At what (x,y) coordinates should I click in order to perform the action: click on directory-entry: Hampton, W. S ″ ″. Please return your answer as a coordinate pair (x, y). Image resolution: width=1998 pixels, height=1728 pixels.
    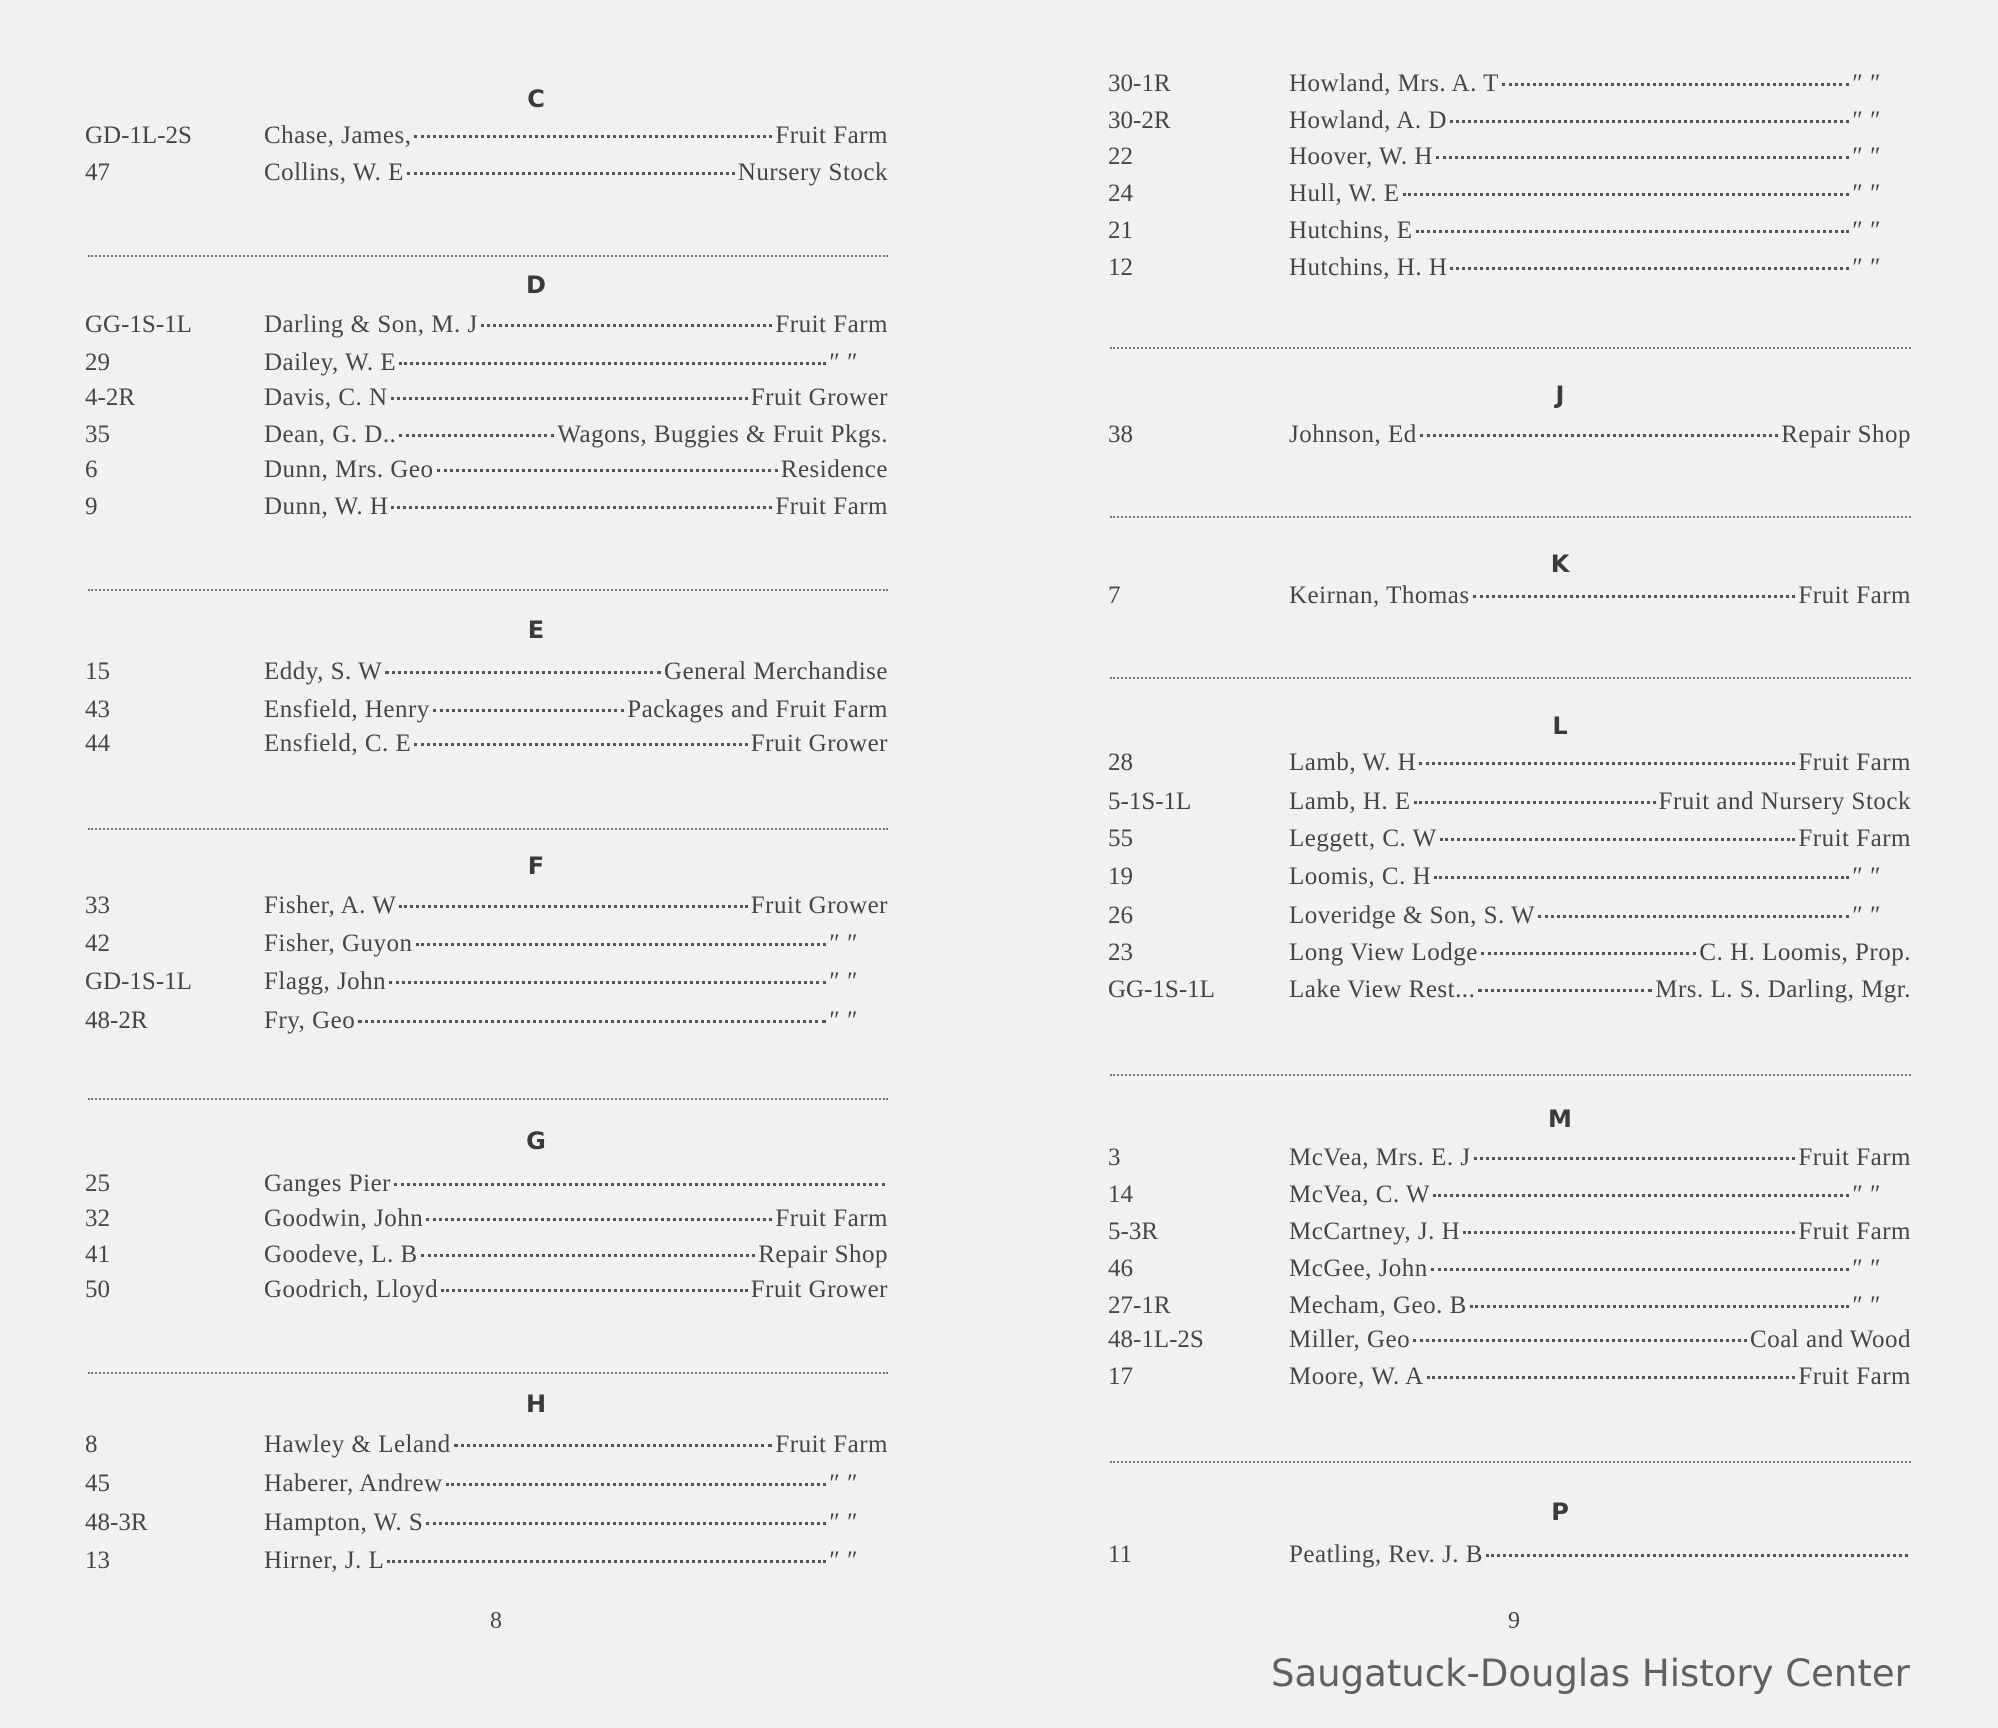
    Looking at the image, I should click on (576, 1523).